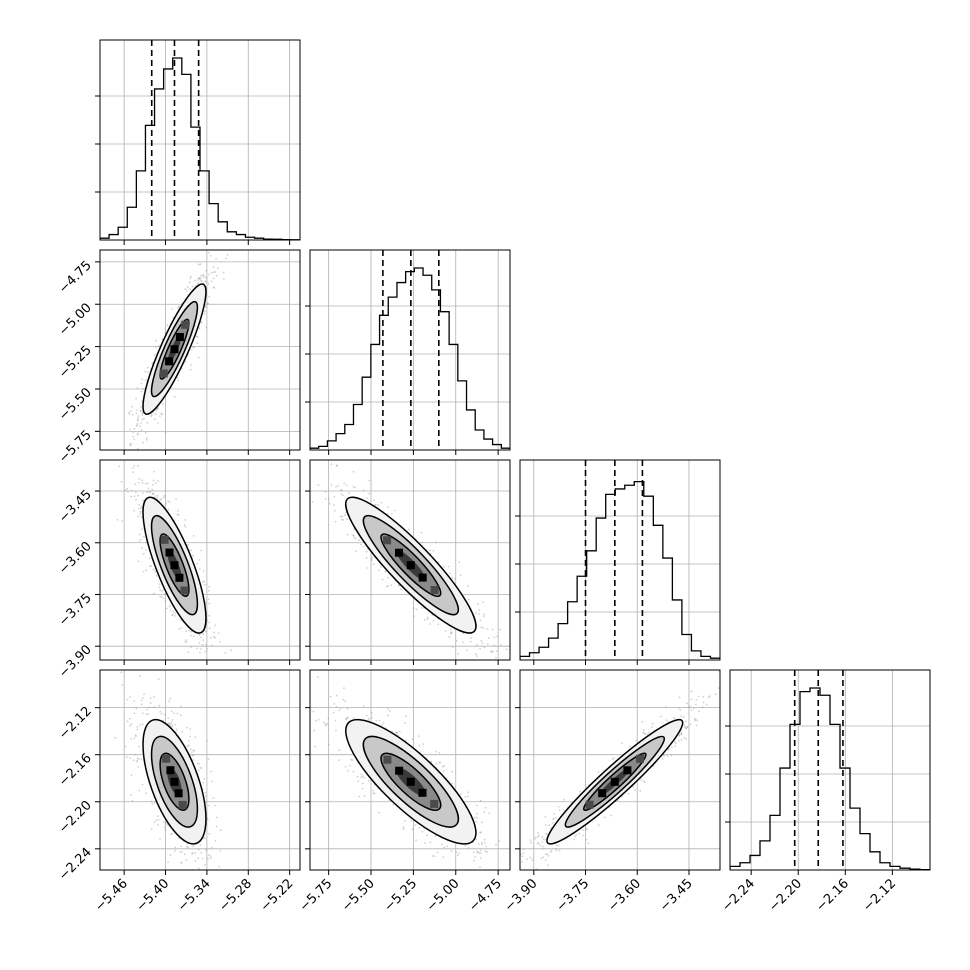 The width and height of the screenshot is (970, 970). What do you see at coordinates (75, 362) in the screenshot?
I see `y-tick-label: −5.25` at bounding box center [75, 362].